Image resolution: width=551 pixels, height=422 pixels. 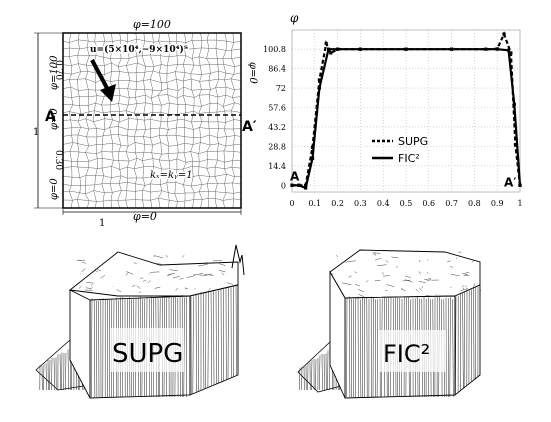 I want to click on section-start-label: A, so click(x=50, y=117).